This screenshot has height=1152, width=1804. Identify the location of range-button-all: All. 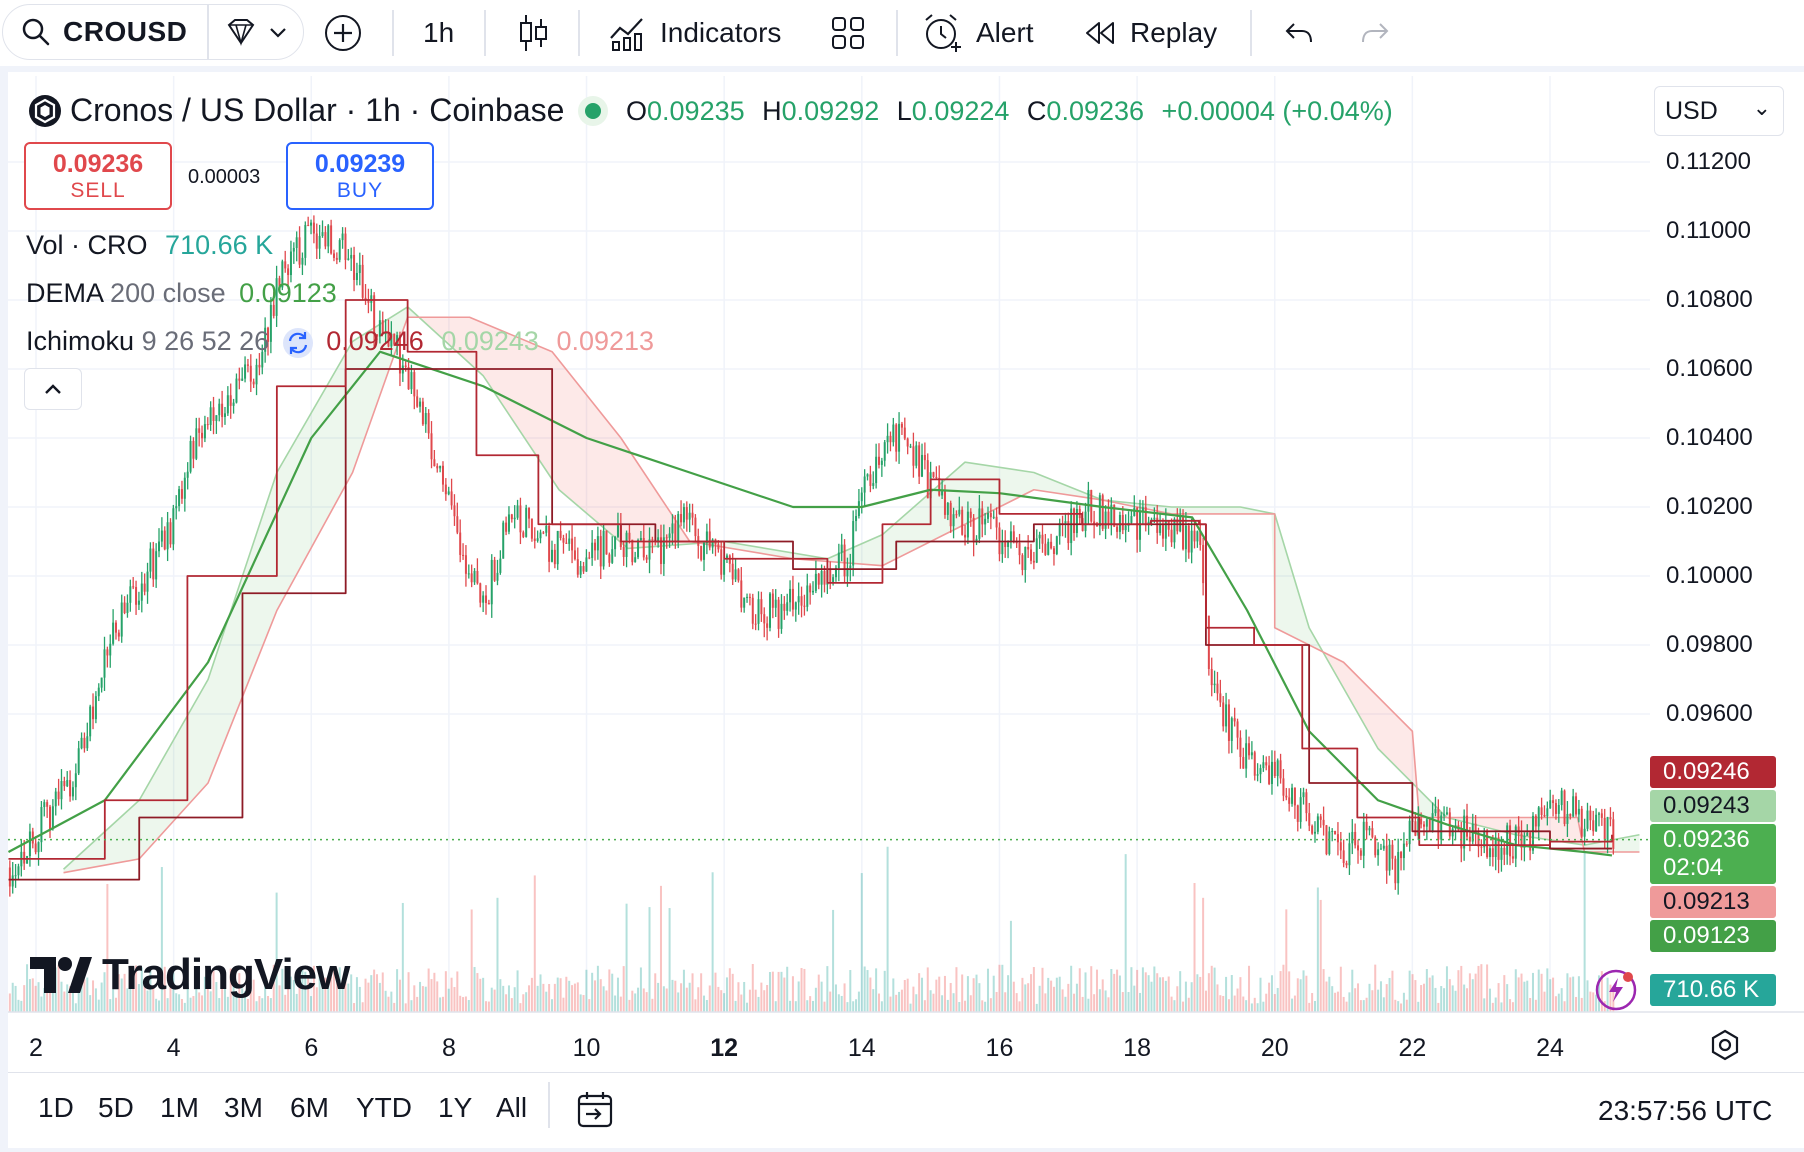
(512, 1107).